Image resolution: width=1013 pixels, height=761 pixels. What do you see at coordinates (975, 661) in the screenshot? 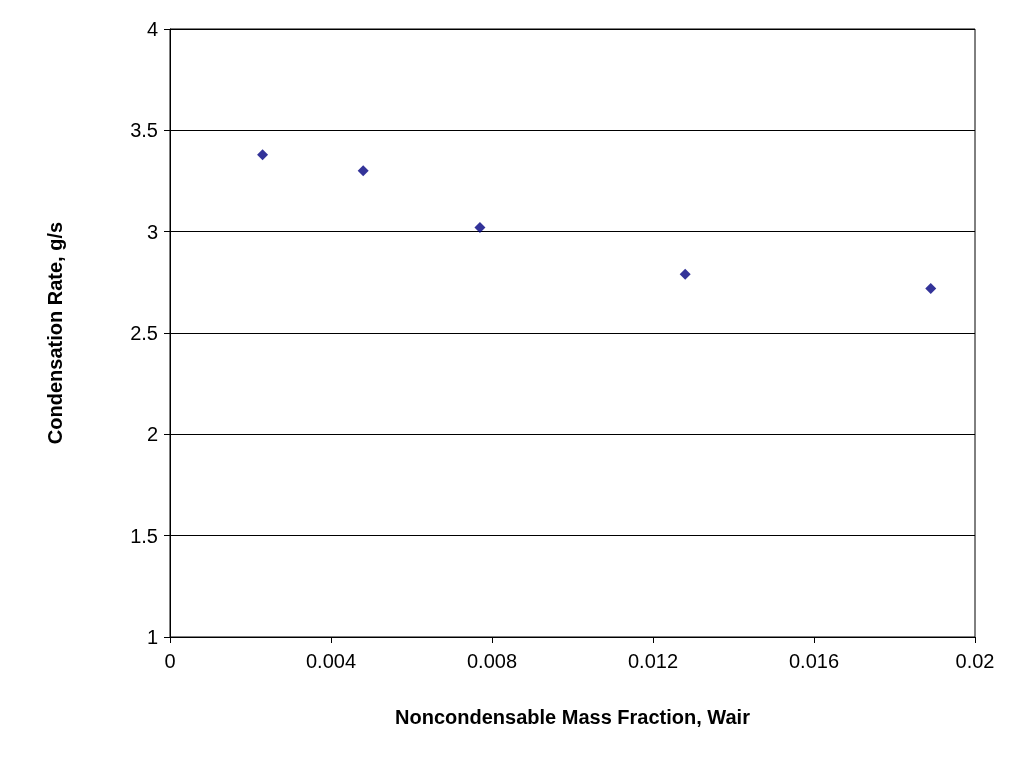
I see `x-tick-label: 0.02` at bounding box center [975, 661].